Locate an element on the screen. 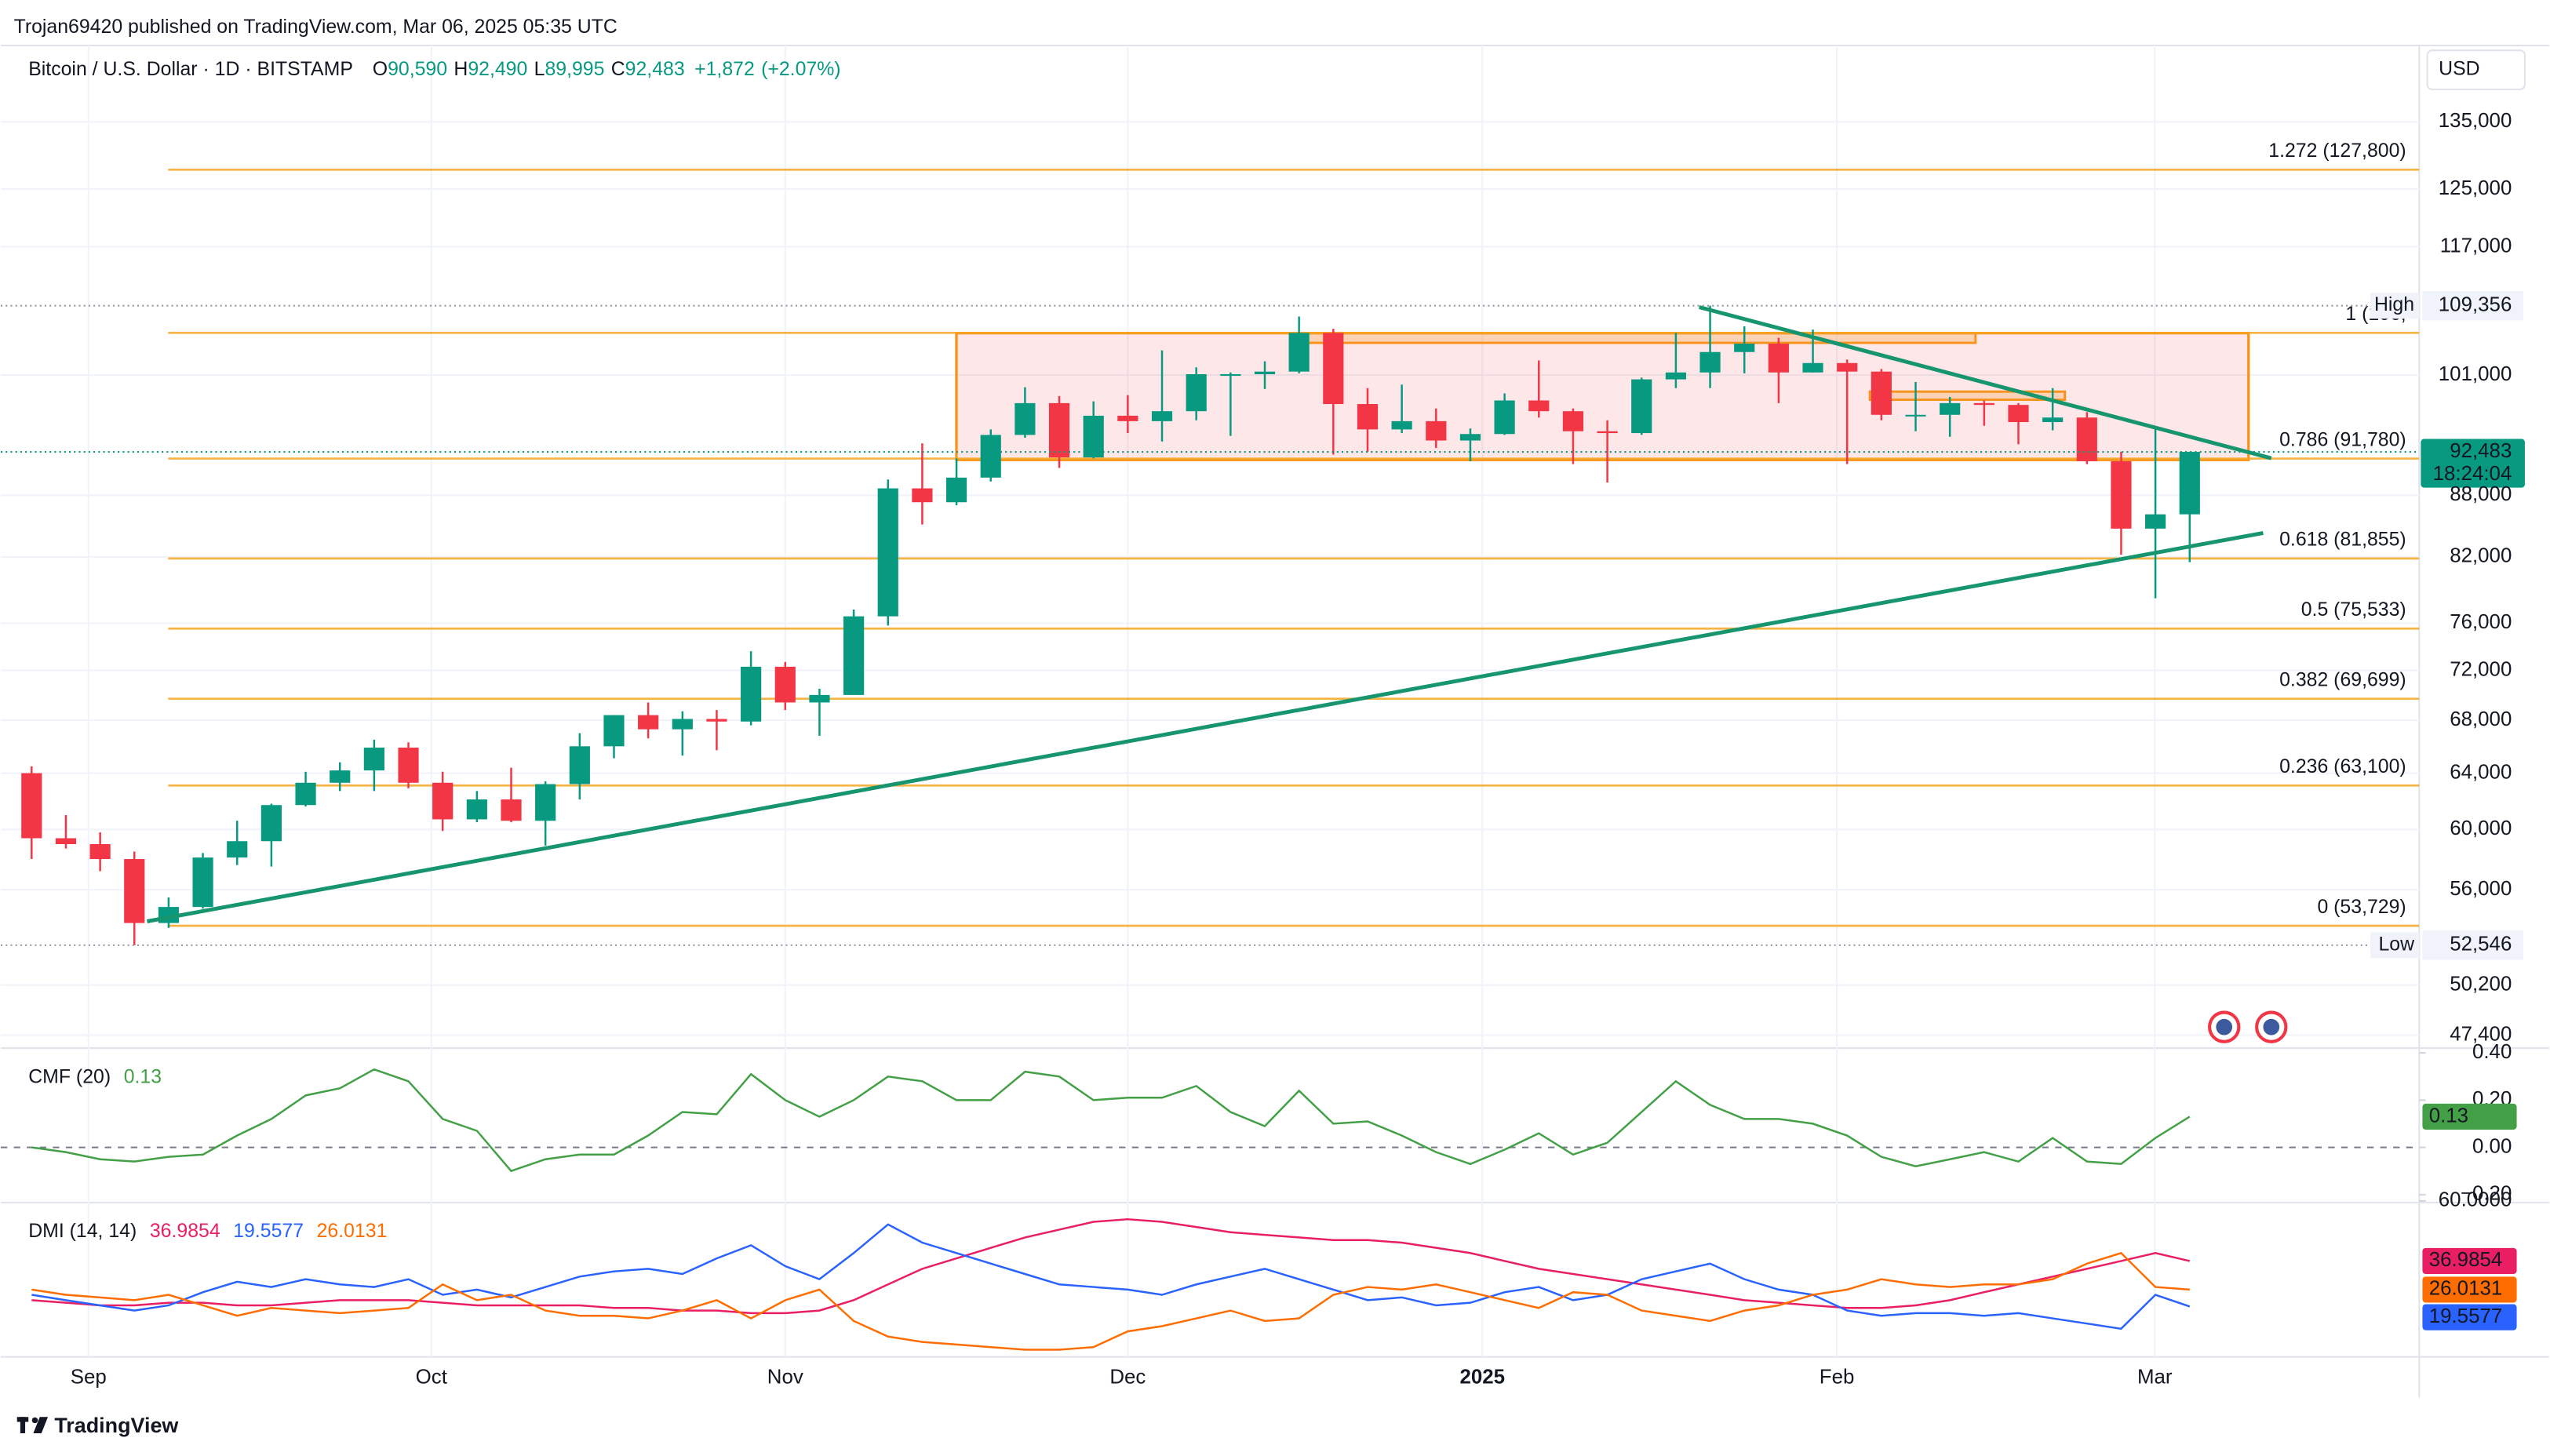 This screenshot has width=2550, height=1456. y-tick-label: 76,000 is located at coordinates (2481, 622).